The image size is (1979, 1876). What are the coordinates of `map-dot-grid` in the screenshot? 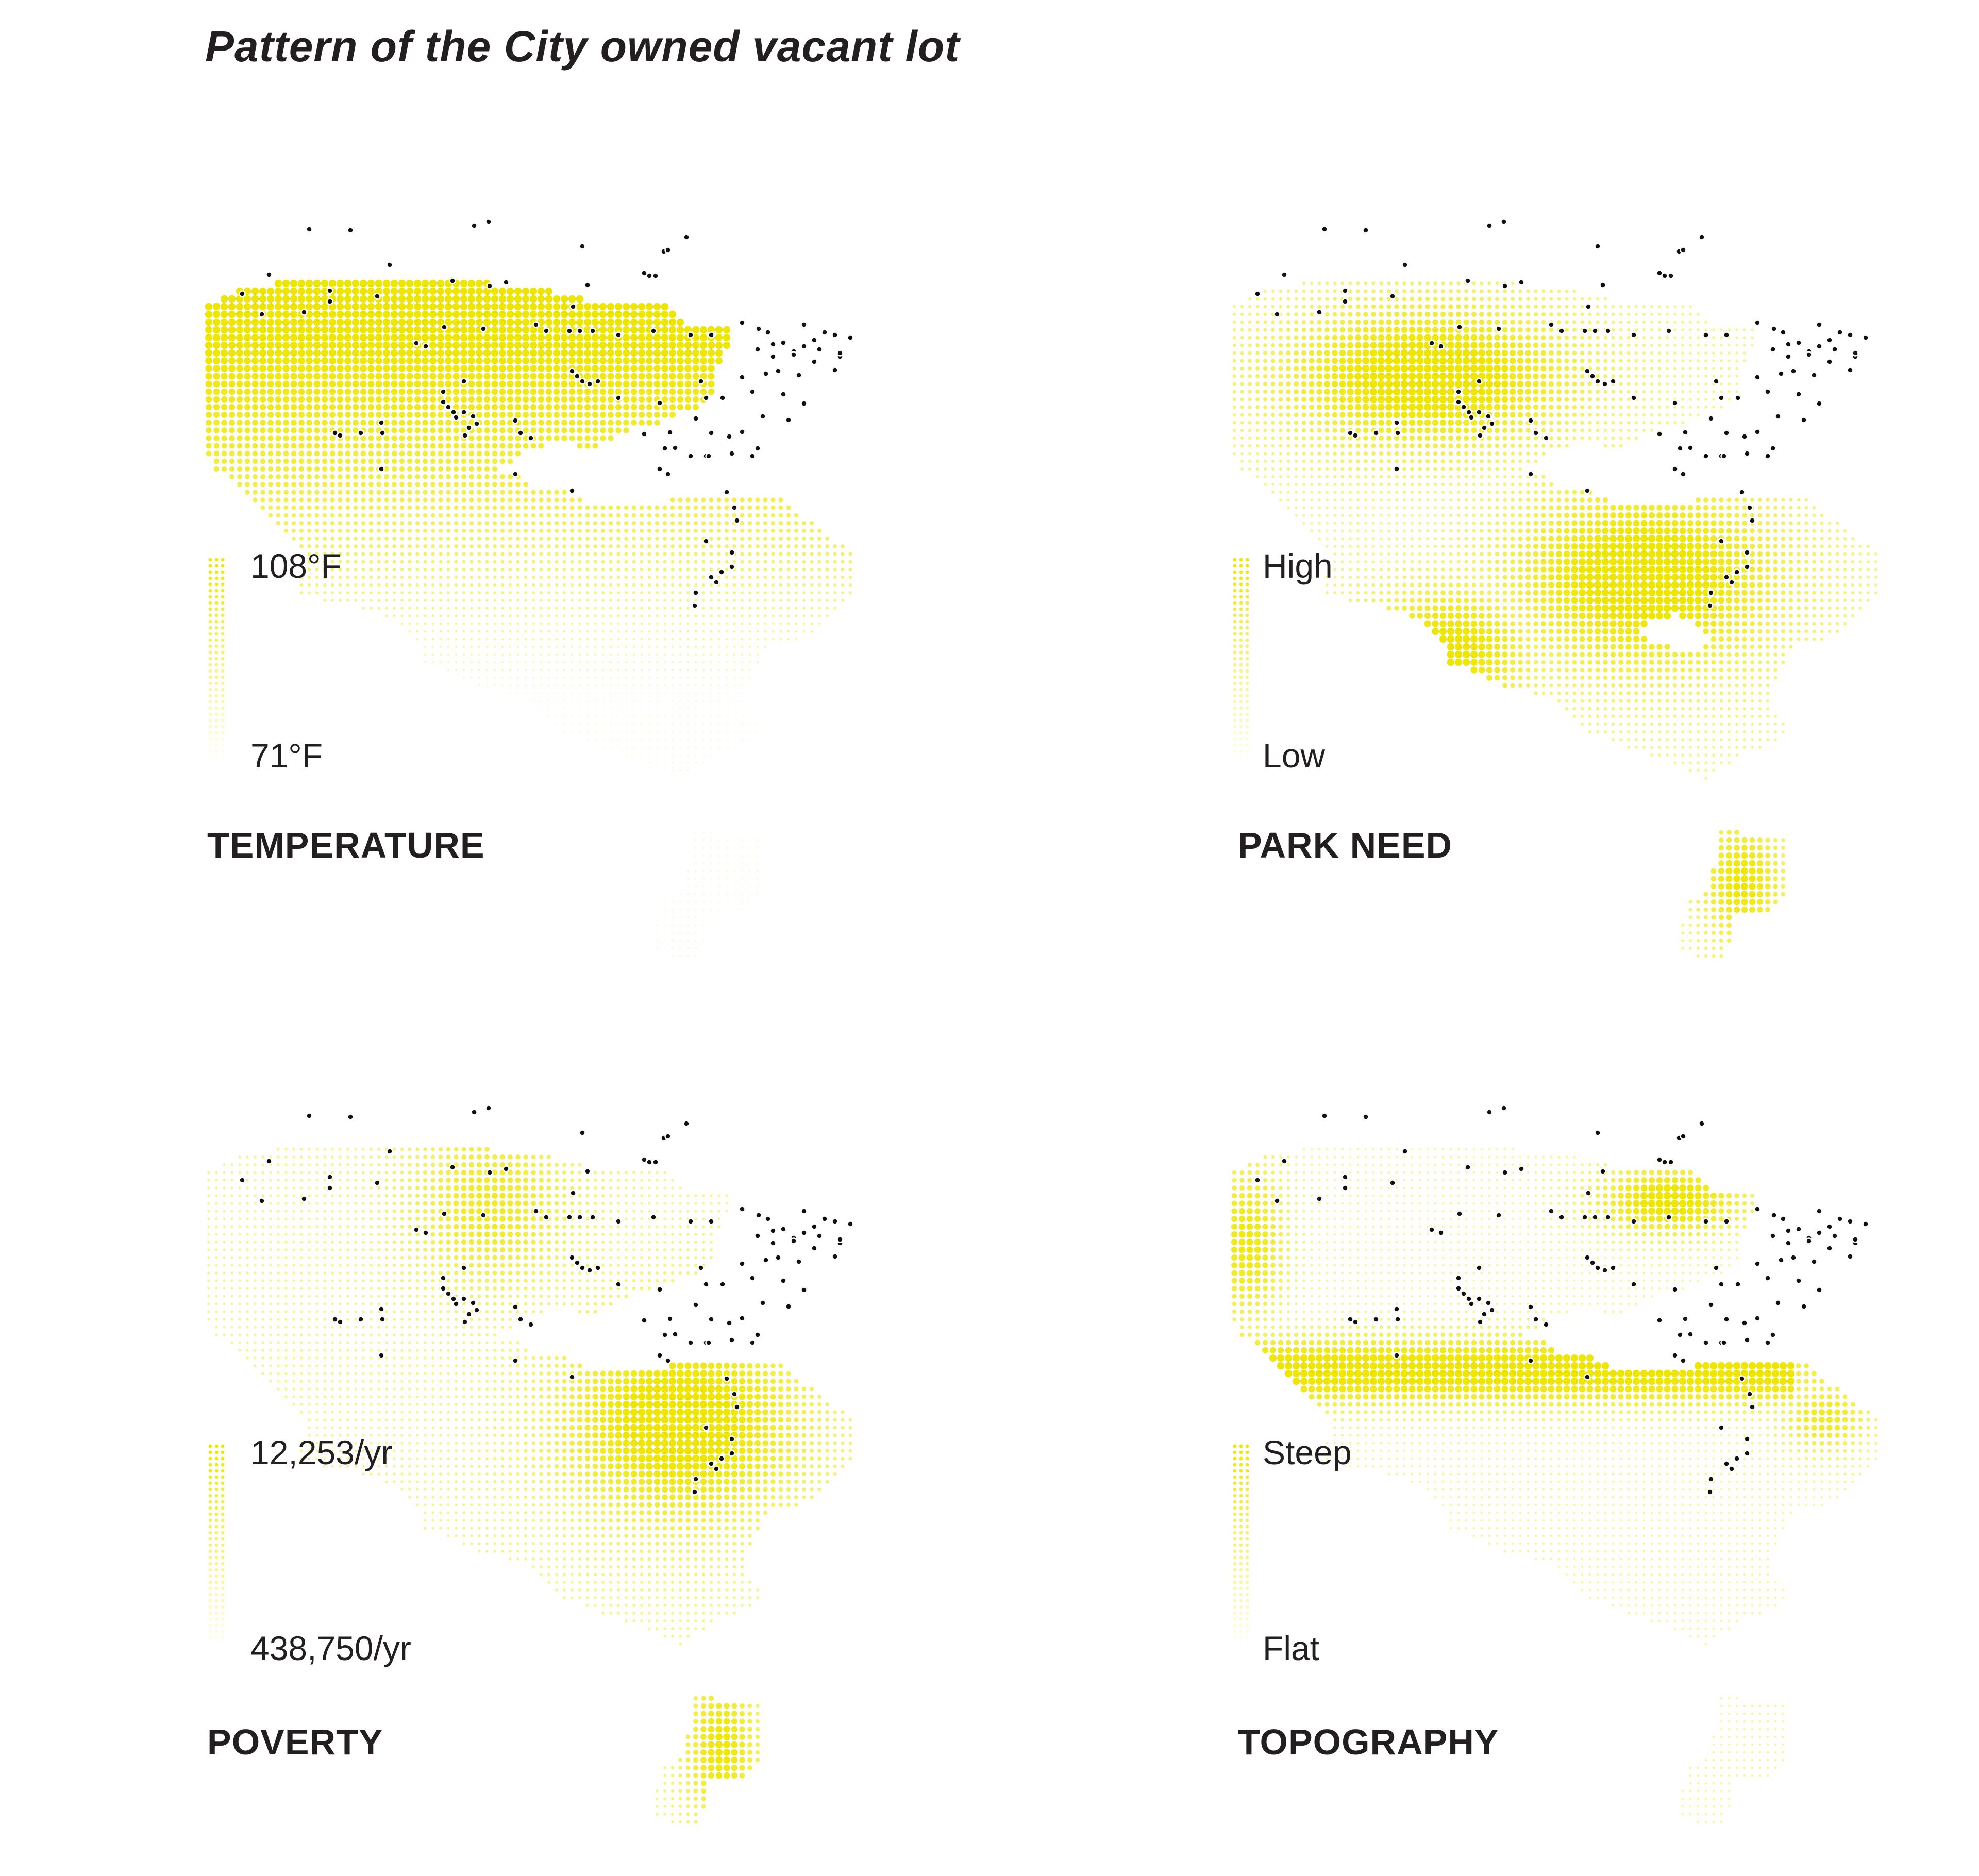 It's located at (528, 618).